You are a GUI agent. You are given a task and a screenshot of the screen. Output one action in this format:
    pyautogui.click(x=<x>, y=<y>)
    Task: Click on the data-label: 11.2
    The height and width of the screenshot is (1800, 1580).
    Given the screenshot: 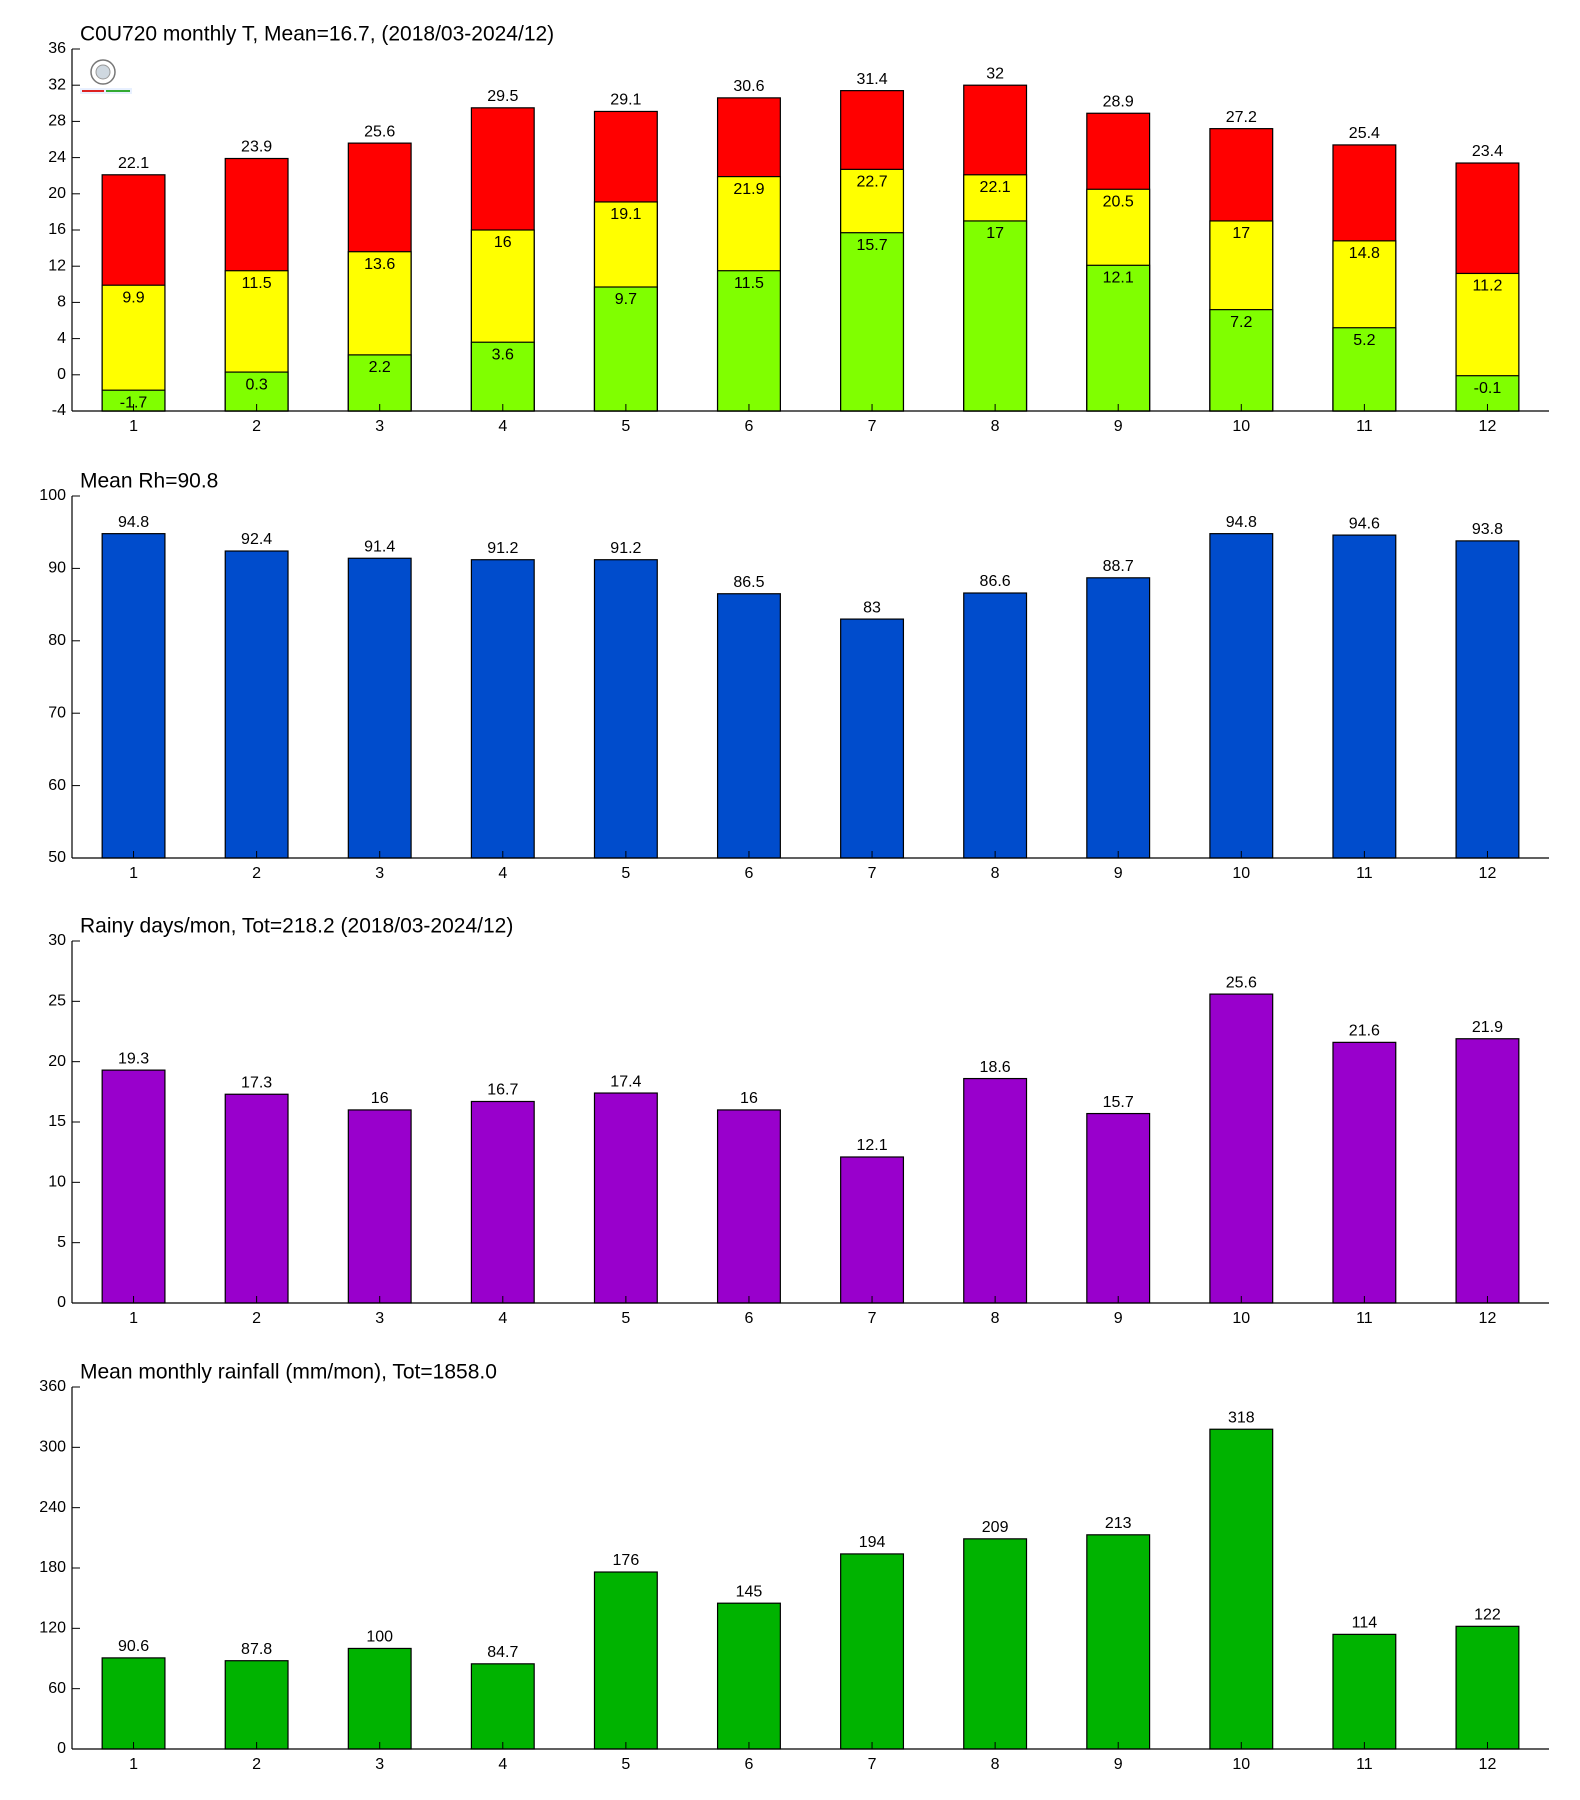 What is the action you would take?
    pyautogui.click(x=1487, y=286)
    